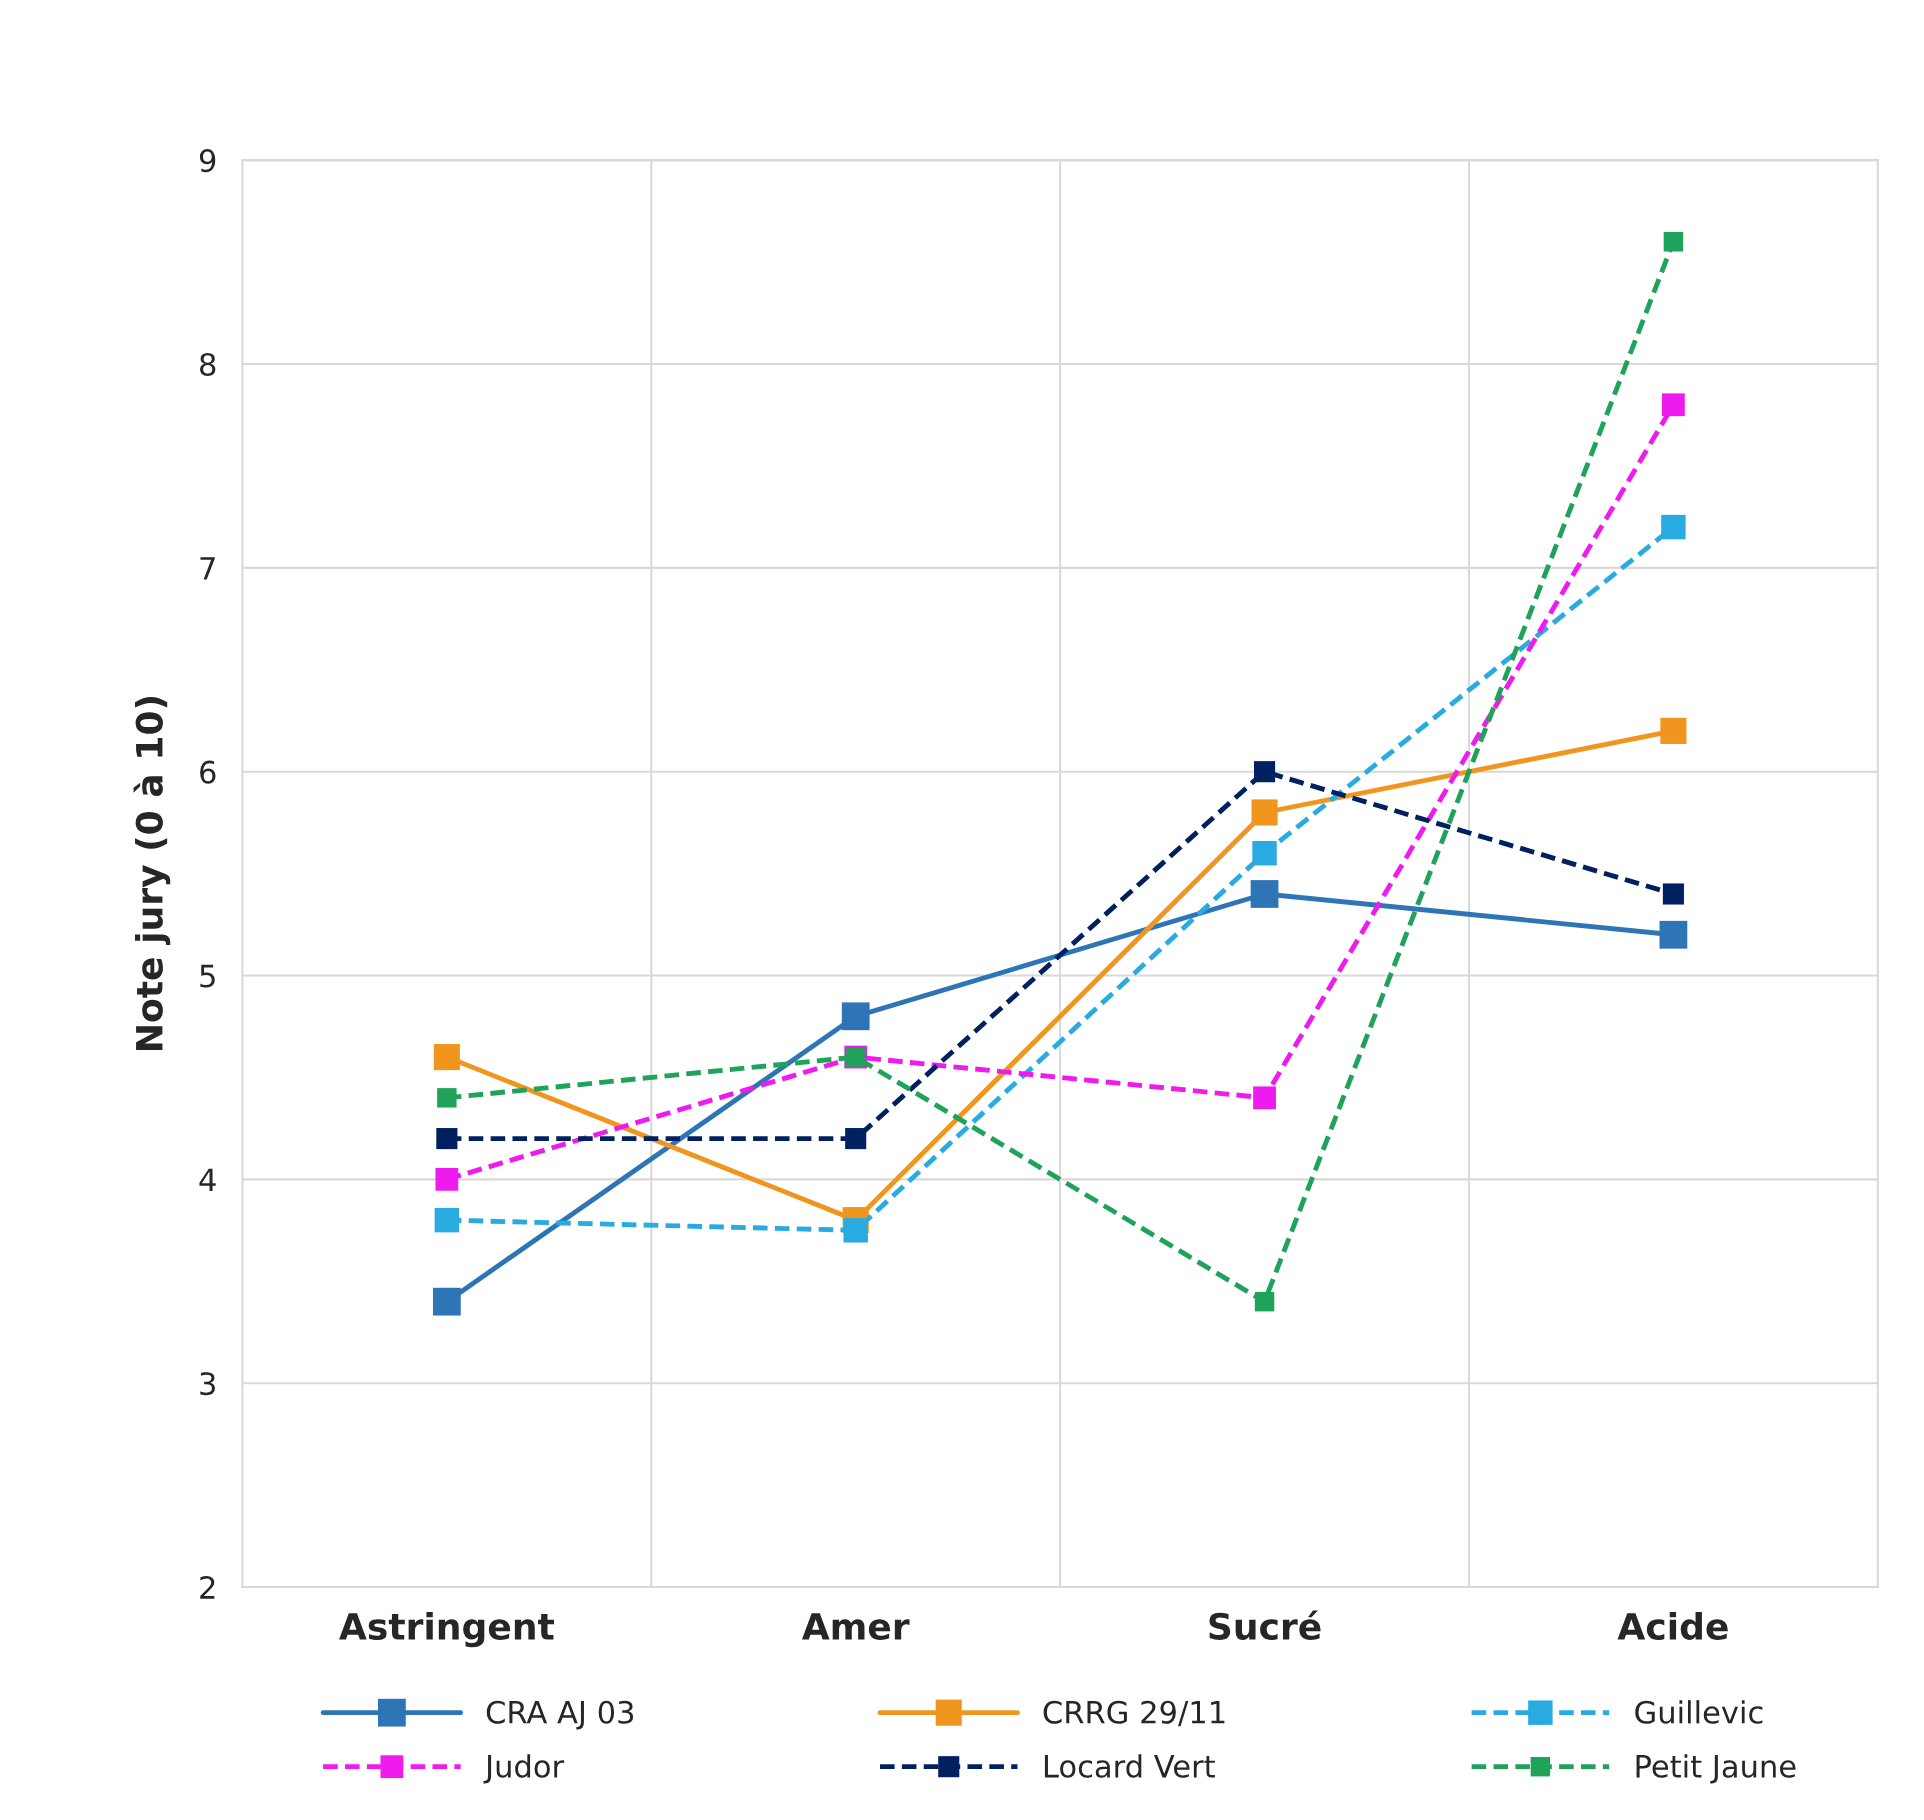 The image size is (1924, 1820). I want to click on x-tick-label: Amer, so click(855, 1626).